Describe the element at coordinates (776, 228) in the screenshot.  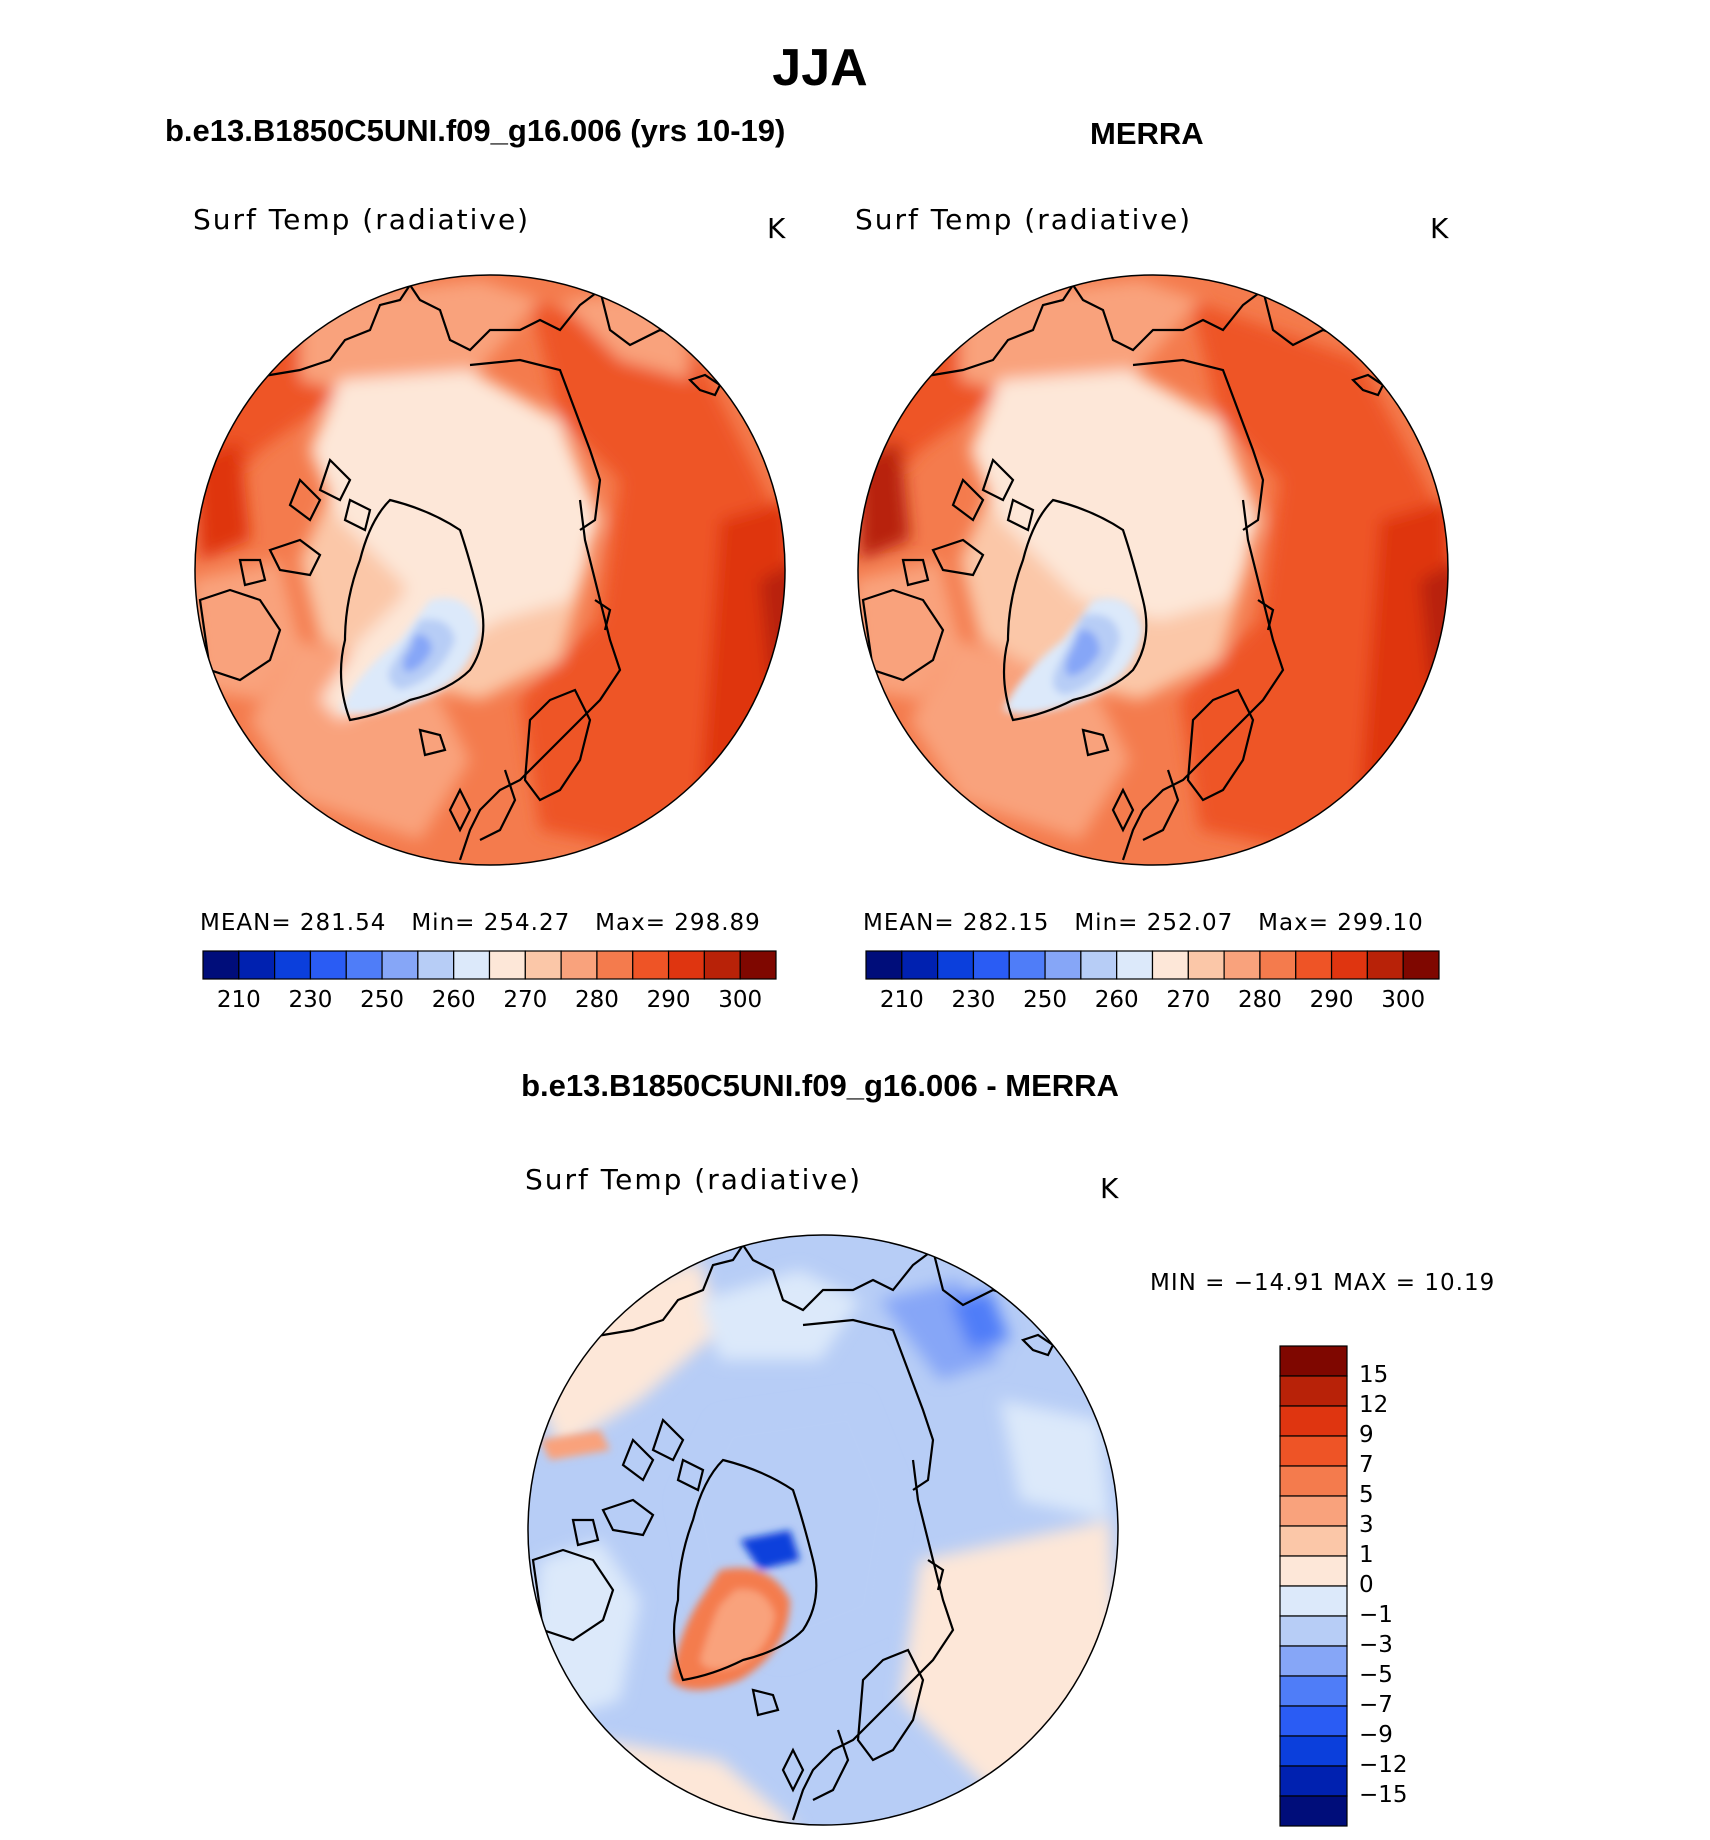
I see `panel1-unit-label: K` at that location.